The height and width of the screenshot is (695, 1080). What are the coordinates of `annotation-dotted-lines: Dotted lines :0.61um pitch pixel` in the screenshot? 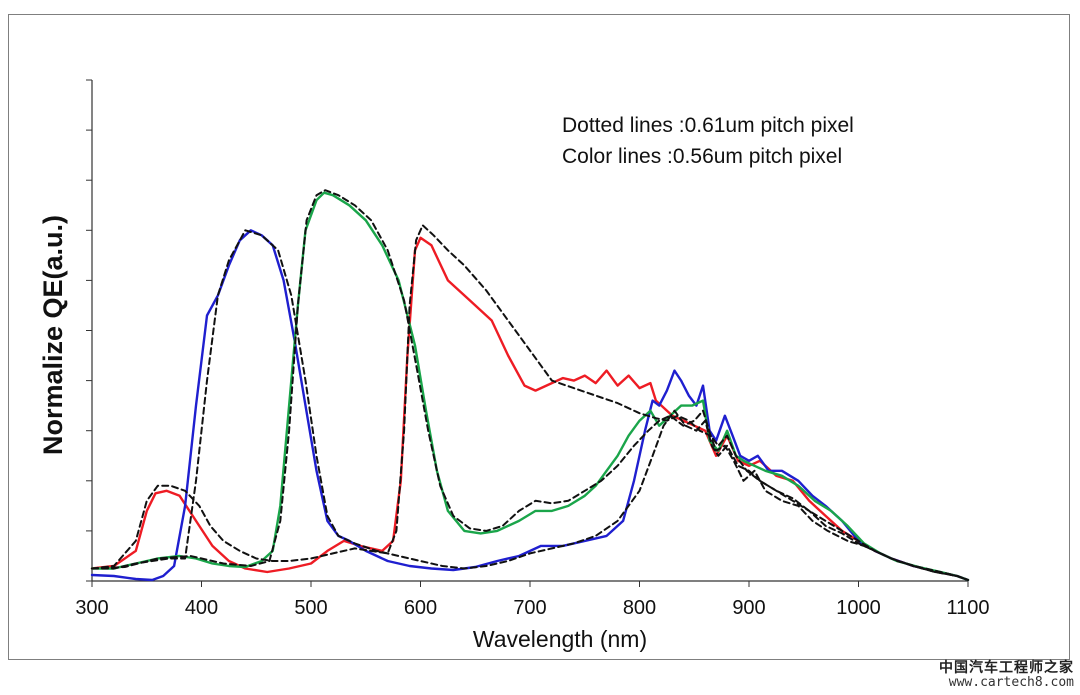 It's located at (708, 125).